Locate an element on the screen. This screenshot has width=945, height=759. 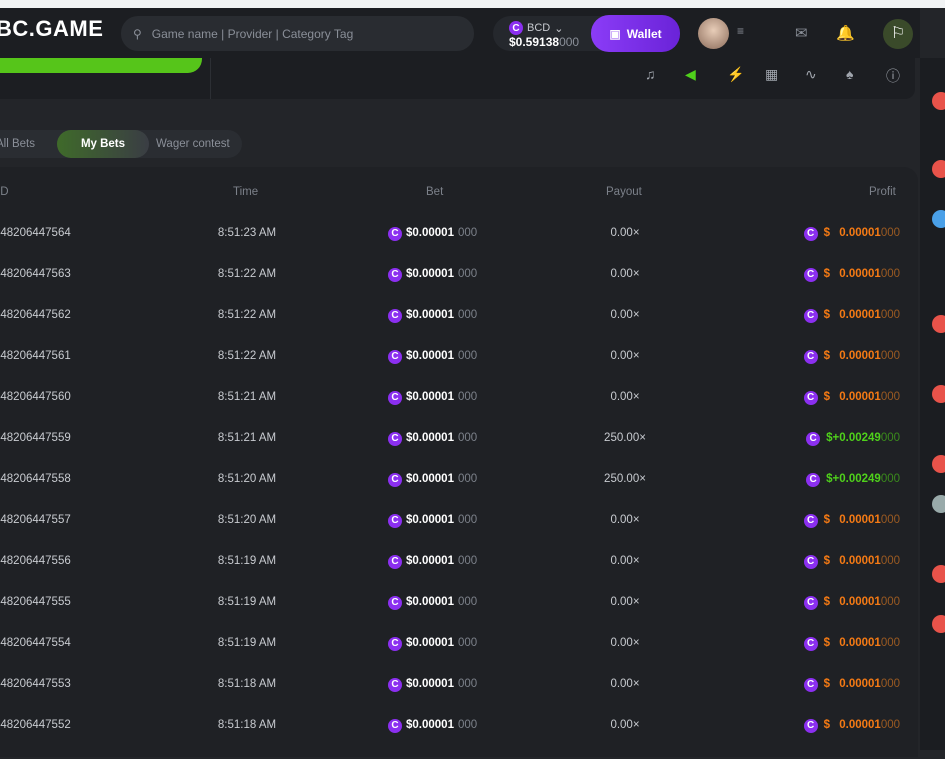
bet-id: 748206447556 is located at coordinates (35, 561).